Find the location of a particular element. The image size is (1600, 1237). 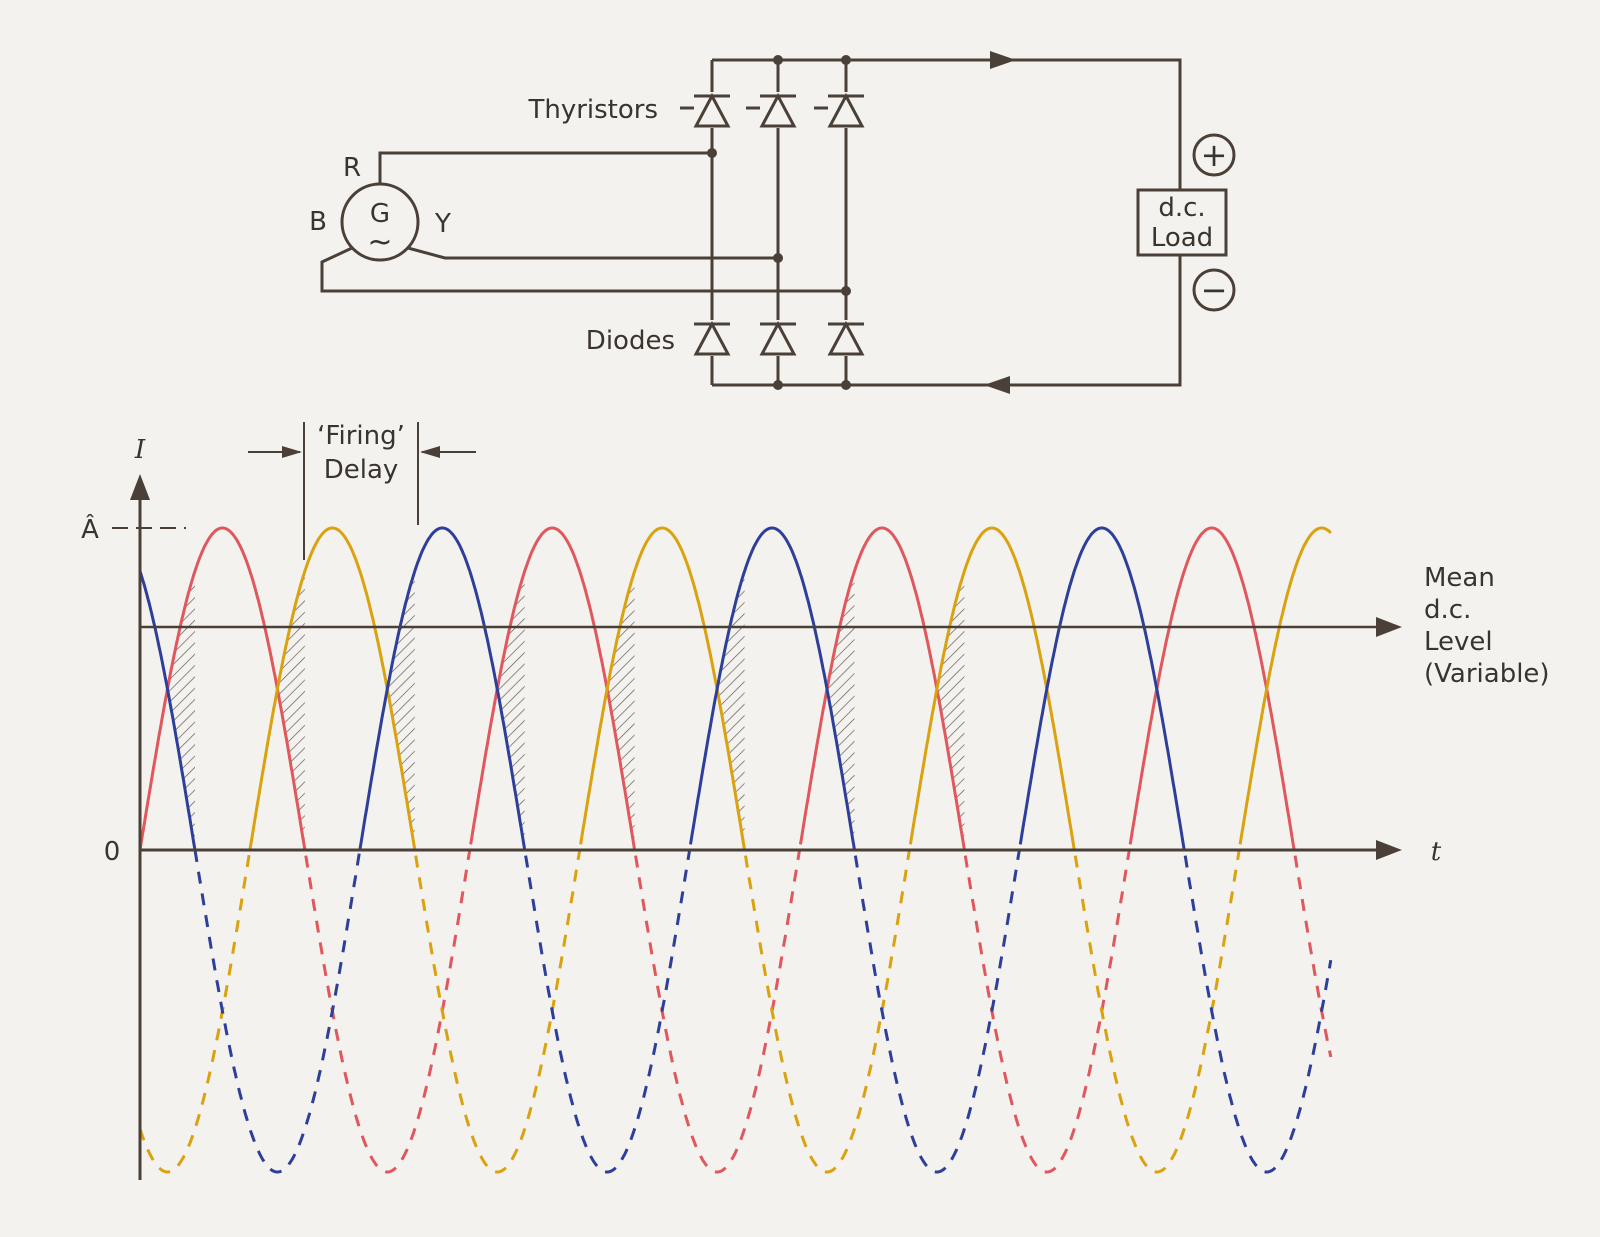

mean-dc-line4: (Variable) is located at coordinates (1487, 674).